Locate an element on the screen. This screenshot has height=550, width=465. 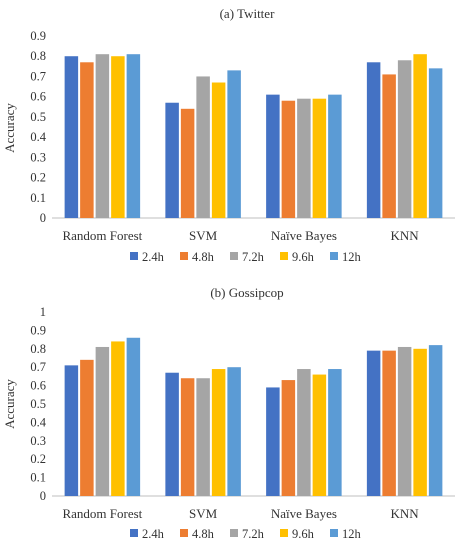
y-tick-label: 1 is located at coordinates (43, 312).